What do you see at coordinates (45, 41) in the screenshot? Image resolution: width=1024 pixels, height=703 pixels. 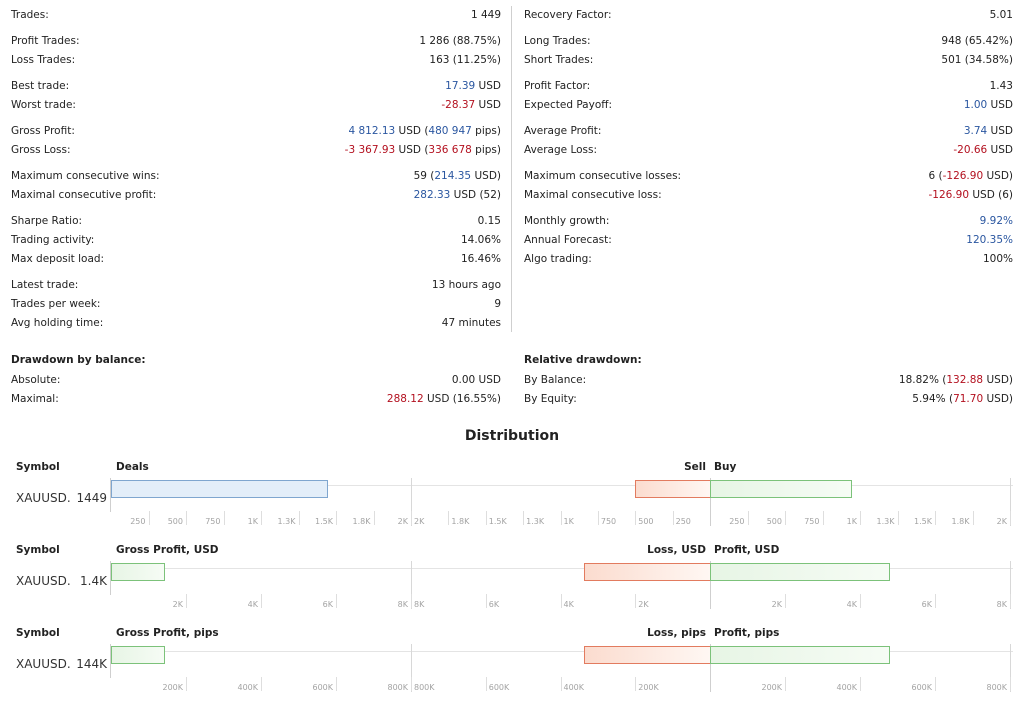 I see `stat-label: Profit Trades:` at bounding box center [45, 41].